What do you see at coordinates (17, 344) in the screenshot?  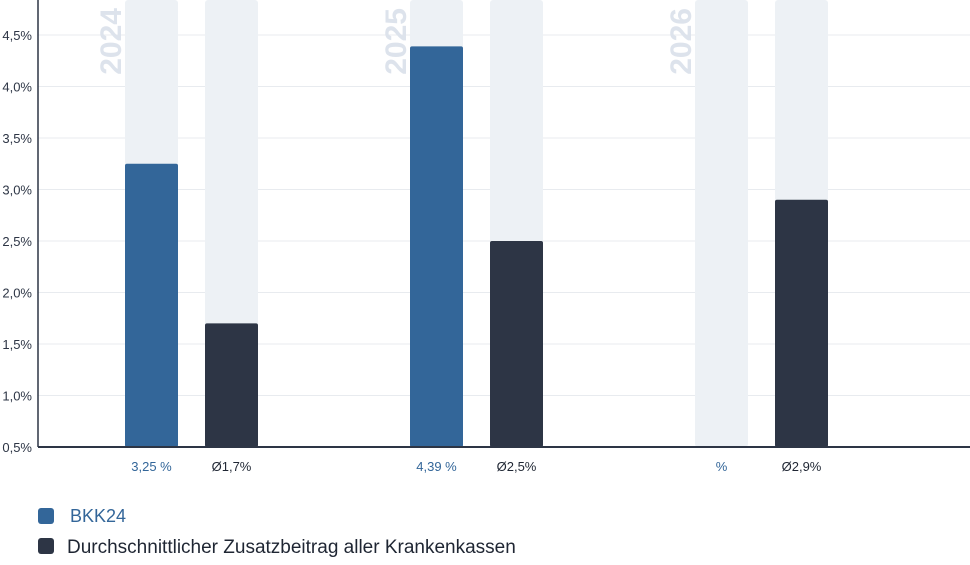 I see `y-tick-label: 1,5%` at bounding box center [17, 344].